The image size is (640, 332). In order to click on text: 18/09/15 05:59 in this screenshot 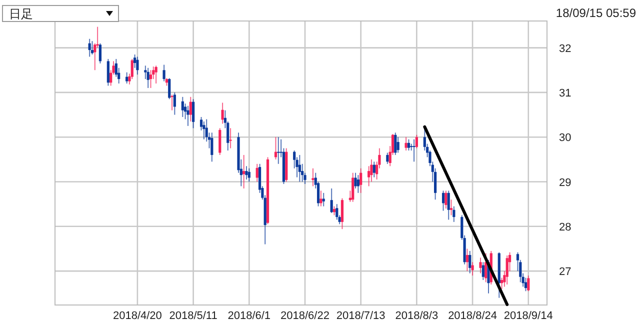, I will do `click(596, 13)`.